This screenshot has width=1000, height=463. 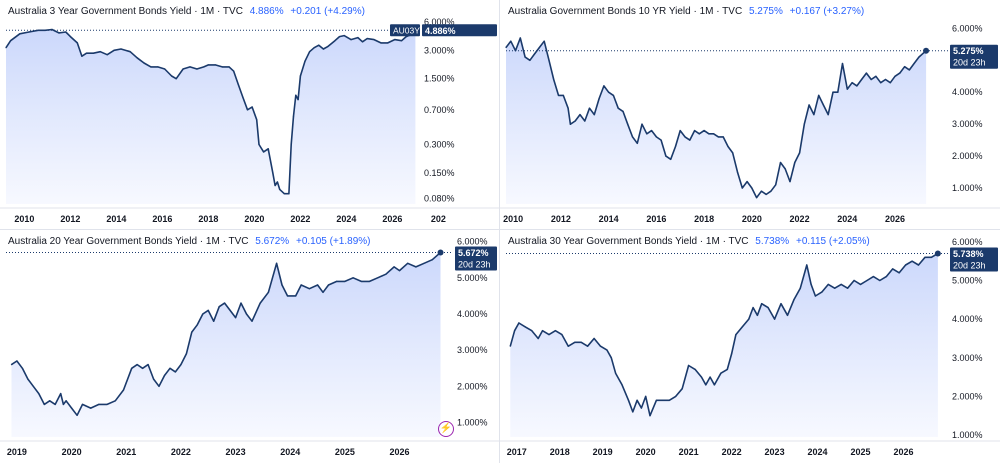 I want to click on legend-change: +0.105 (+1.89%), so click(x=333, y=241).